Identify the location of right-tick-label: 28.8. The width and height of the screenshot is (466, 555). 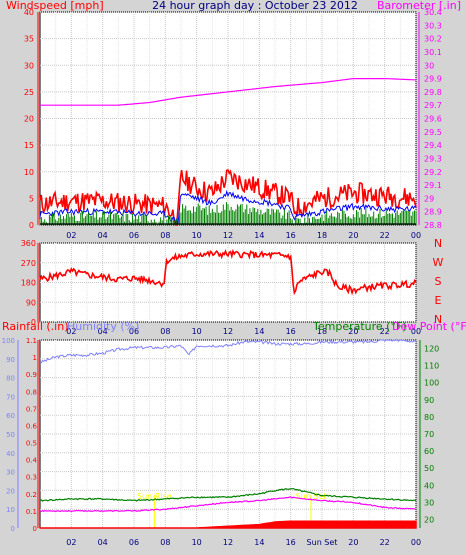
(433, 225).